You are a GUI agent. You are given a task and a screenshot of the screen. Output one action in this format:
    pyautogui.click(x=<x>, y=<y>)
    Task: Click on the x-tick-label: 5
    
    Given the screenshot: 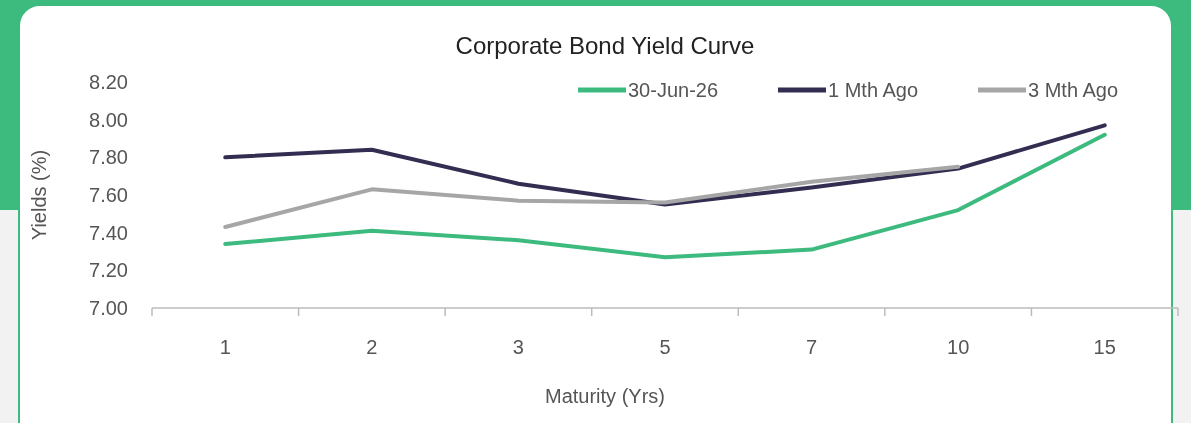 What is the action you would take?
    pyautogui.click(x=665, y=347)
    